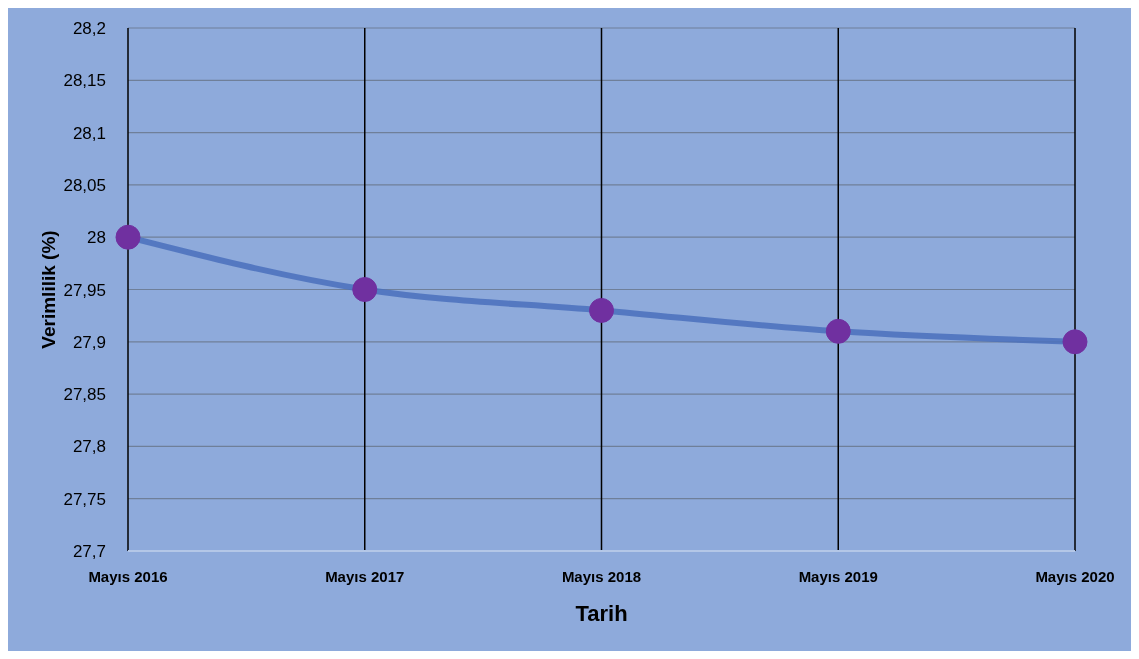 Image resolution: width=1139 pixels, height=659 pixels. Describe the element at coordinates (89, 552) in the screenshot. I see `y-tick-label: 27,7` at that location.